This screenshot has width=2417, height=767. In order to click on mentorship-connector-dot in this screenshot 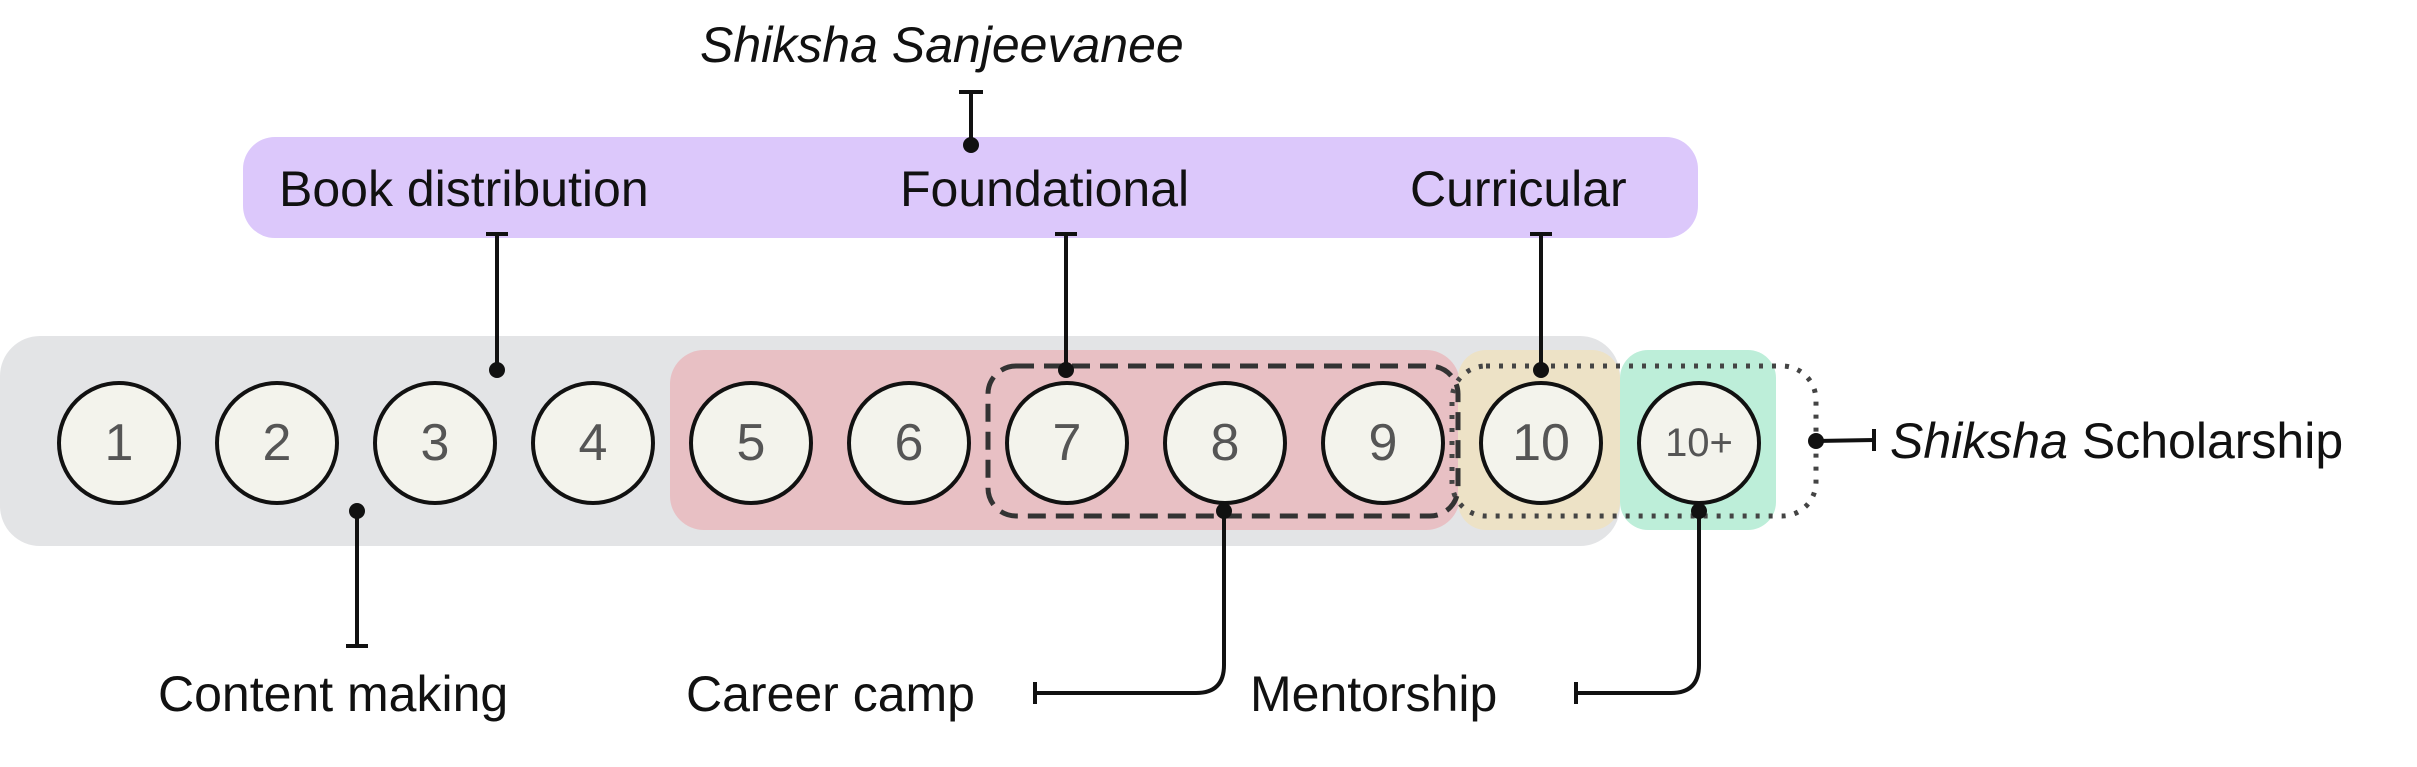, I will do `click(1699, 511)`.